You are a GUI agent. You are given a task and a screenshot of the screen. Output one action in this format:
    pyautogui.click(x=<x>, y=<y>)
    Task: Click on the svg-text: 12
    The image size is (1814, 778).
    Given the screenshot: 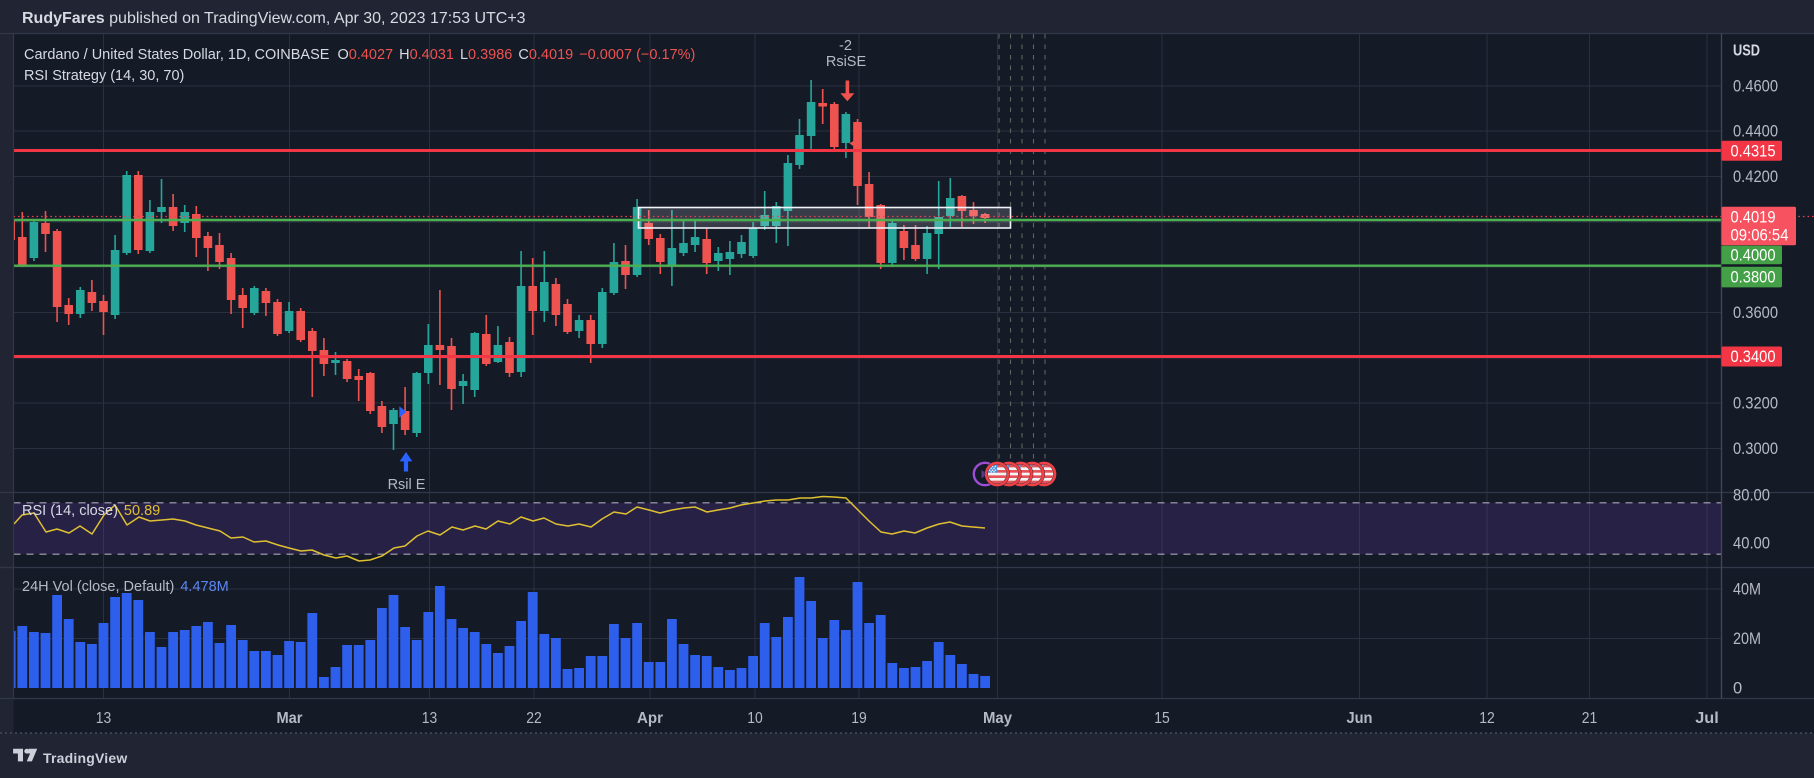 What is the action you would take?
    pyautogui.click(x=1487, y=718)
    